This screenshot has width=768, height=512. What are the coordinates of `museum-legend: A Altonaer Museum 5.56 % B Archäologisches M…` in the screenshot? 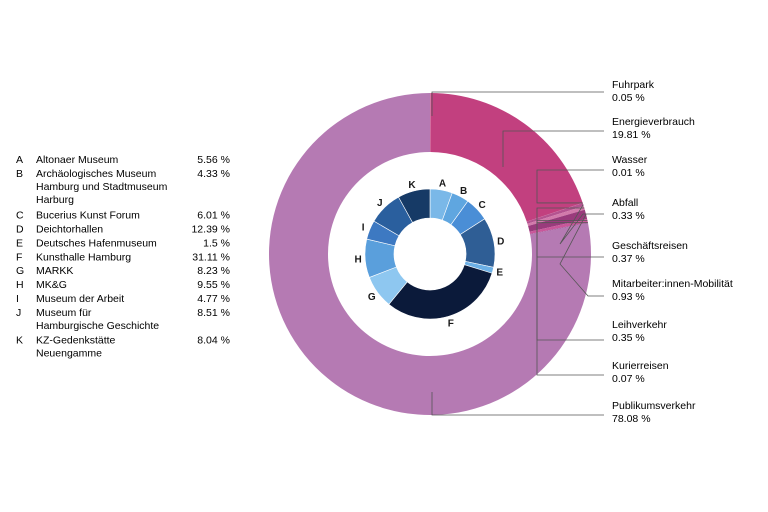 It's located at (123, 257).